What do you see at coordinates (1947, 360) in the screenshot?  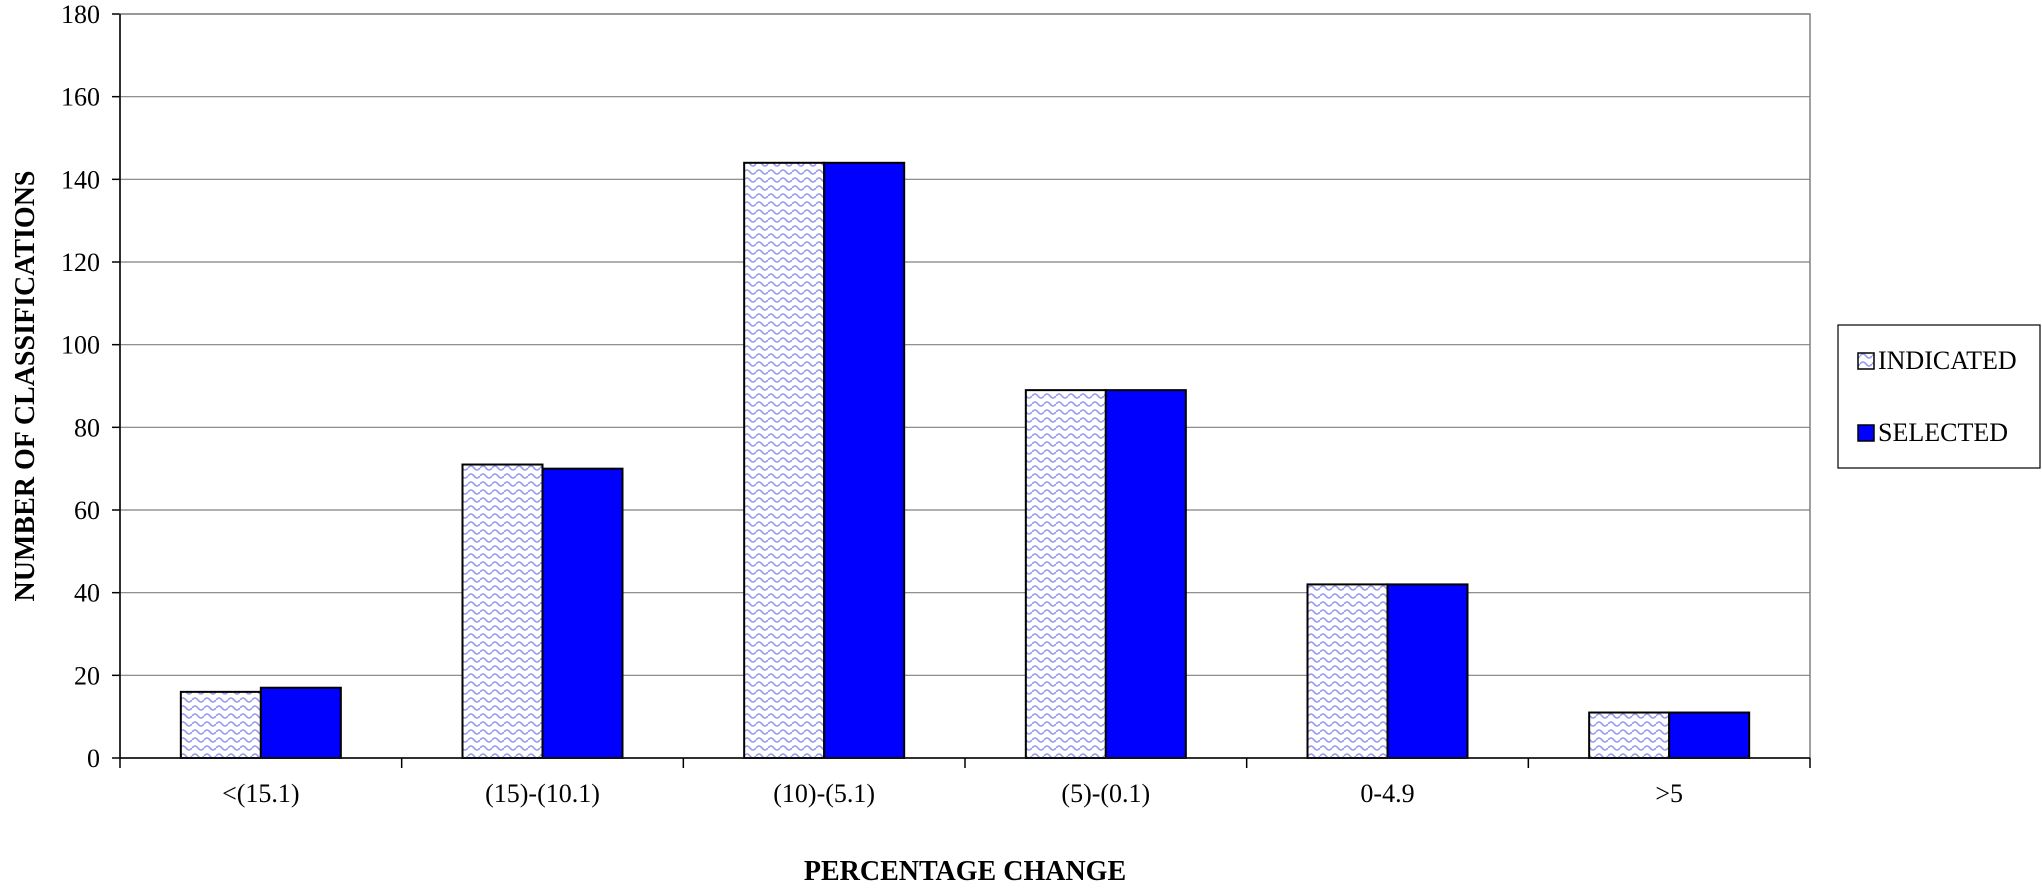 I see `legend-label-indicated: INDICATED` at bounding box center [1947, 360].